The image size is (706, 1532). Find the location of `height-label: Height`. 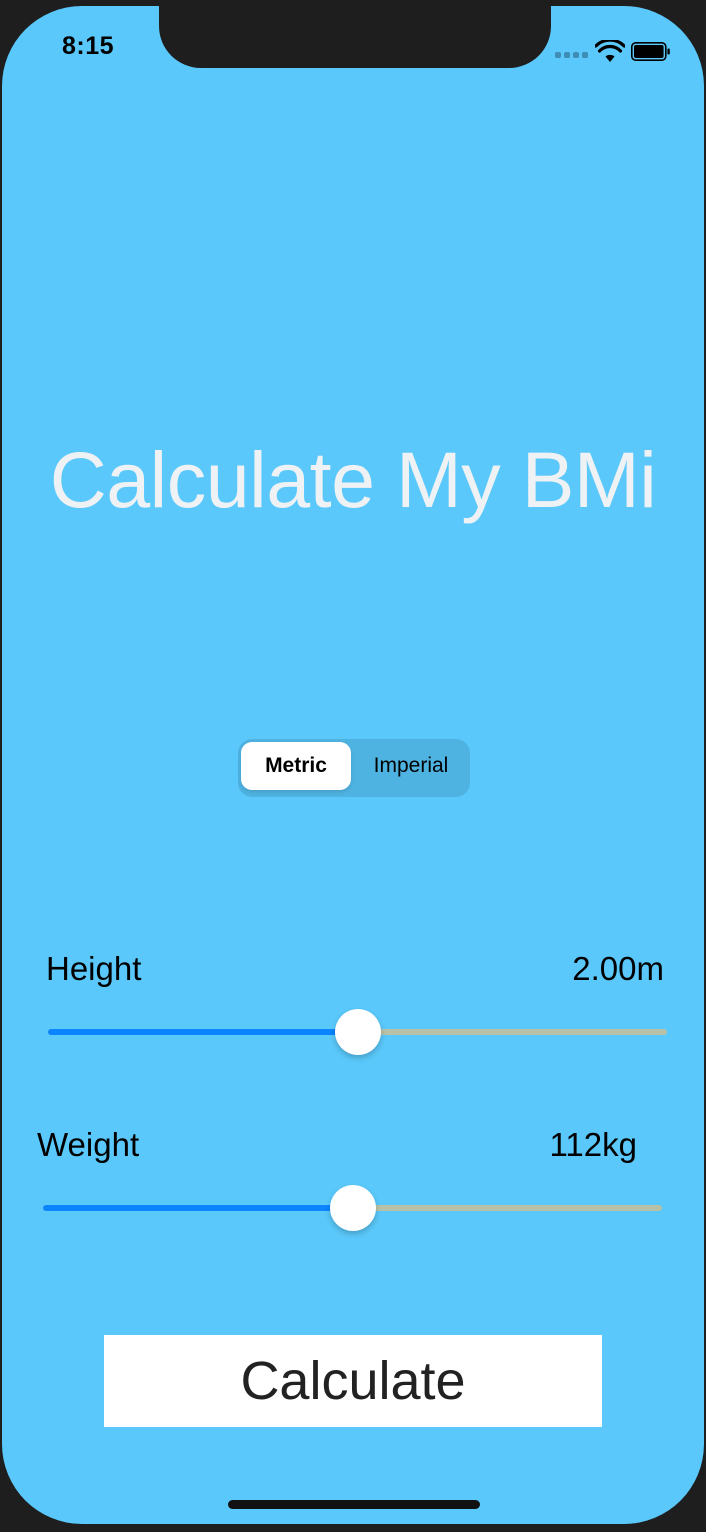

height-label: Height is located at coordinates (94, 968).